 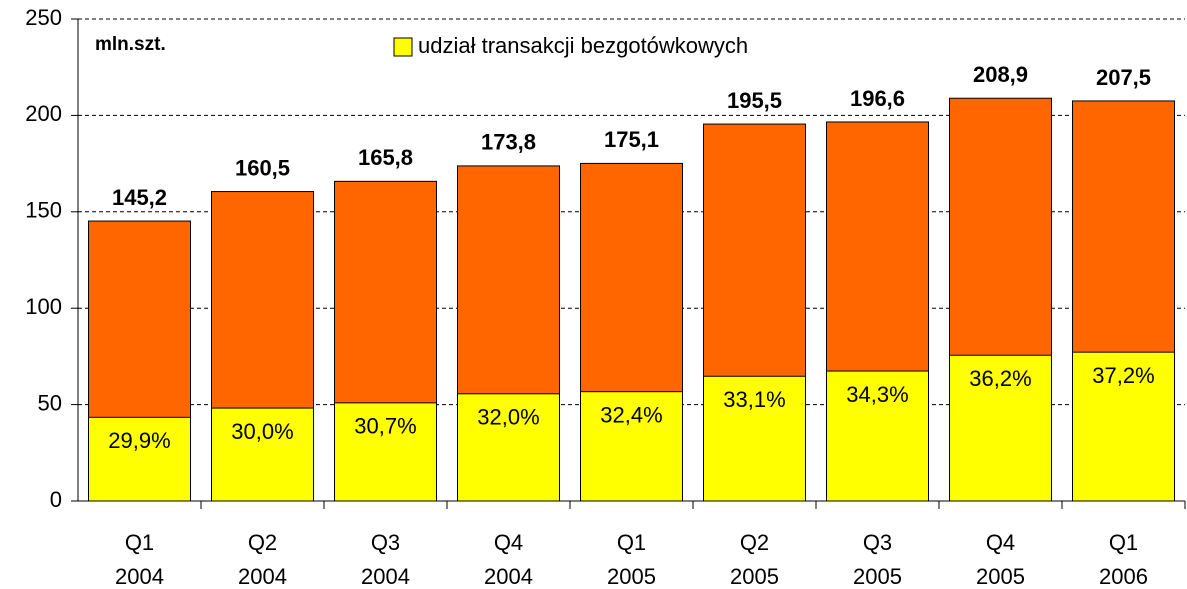 I want to click on share-label: 32,4%, so click(x=631, y=414).